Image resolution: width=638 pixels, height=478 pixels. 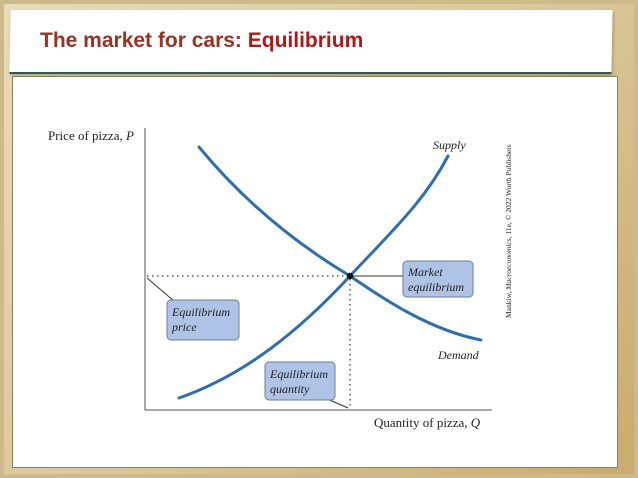 I want to click on market-eq-callout, so click(x=438, y=279).